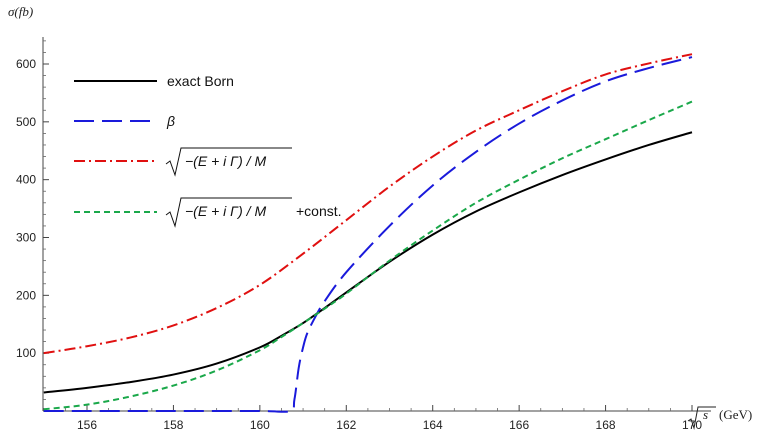 This screenshot has width=770, height=434. What do you see at coordinates (26, 180) in the screenshot?
I see `y-tick-label: 400` at bounding box center [26, 180].